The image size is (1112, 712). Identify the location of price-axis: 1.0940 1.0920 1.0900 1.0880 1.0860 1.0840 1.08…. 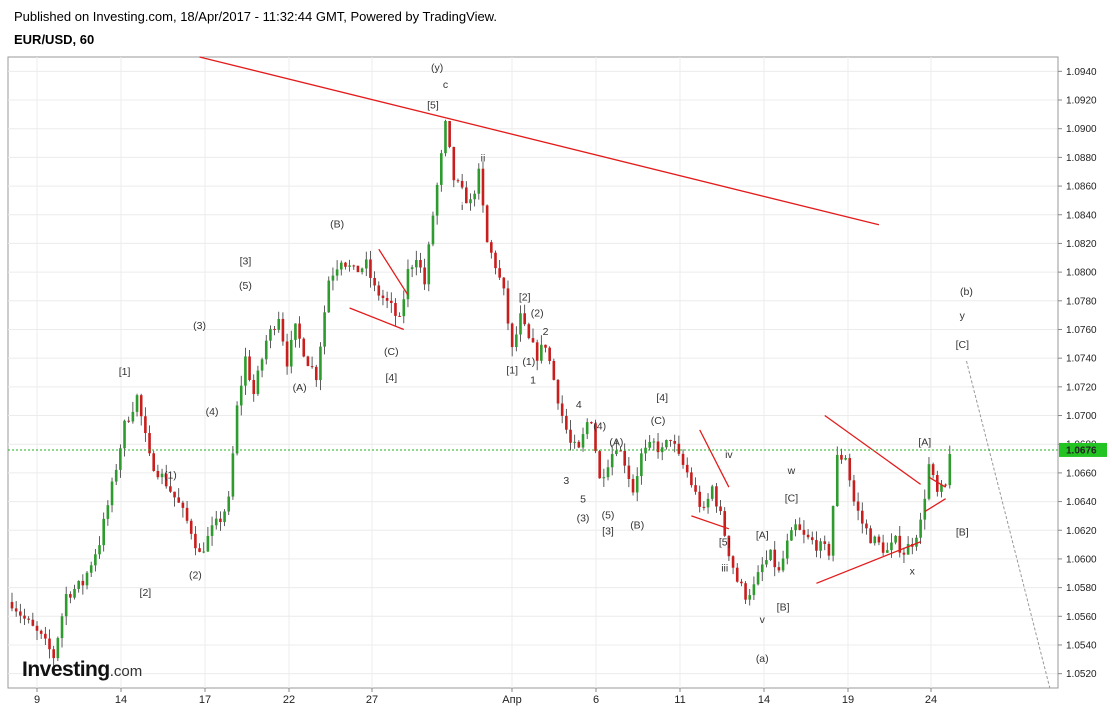
(1077, 373).